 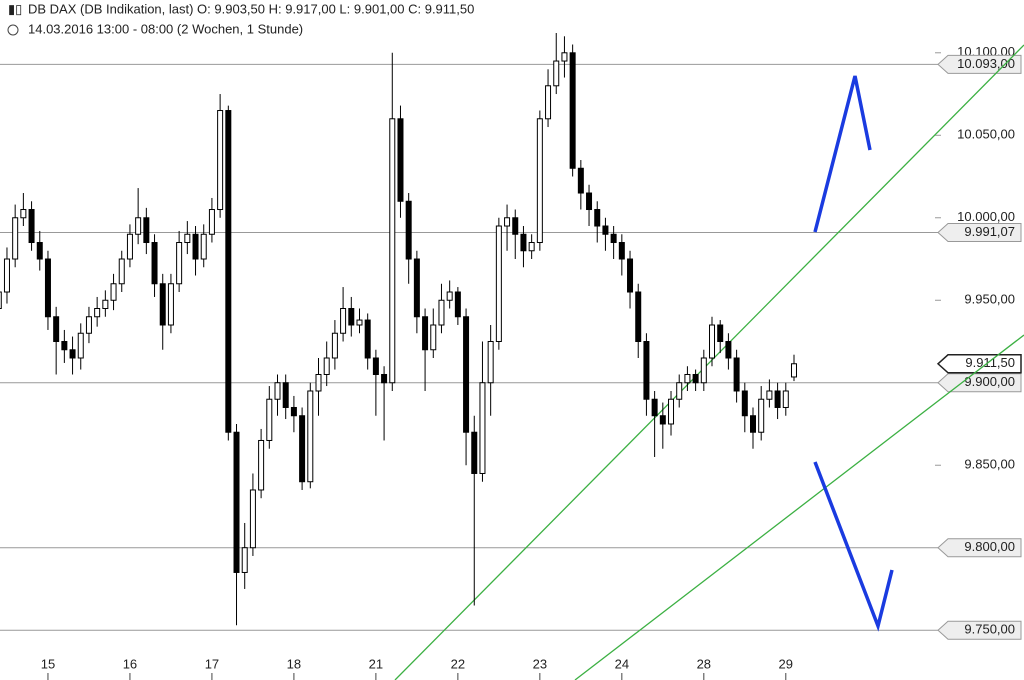 What do you see at coordinates (13, 30) in the screenshot?
I see `clock-icon` at bounding box center [13, 30].